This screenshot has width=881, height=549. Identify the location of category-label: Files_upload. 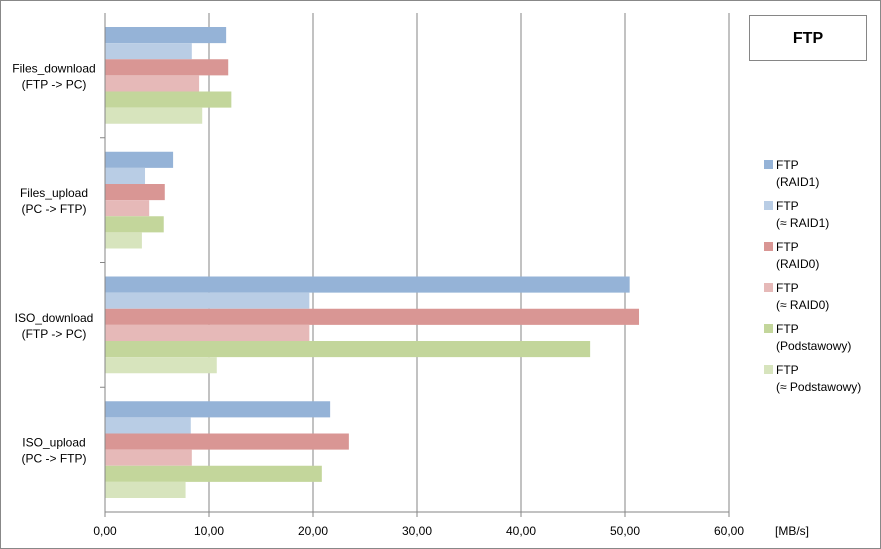
(54, 193).